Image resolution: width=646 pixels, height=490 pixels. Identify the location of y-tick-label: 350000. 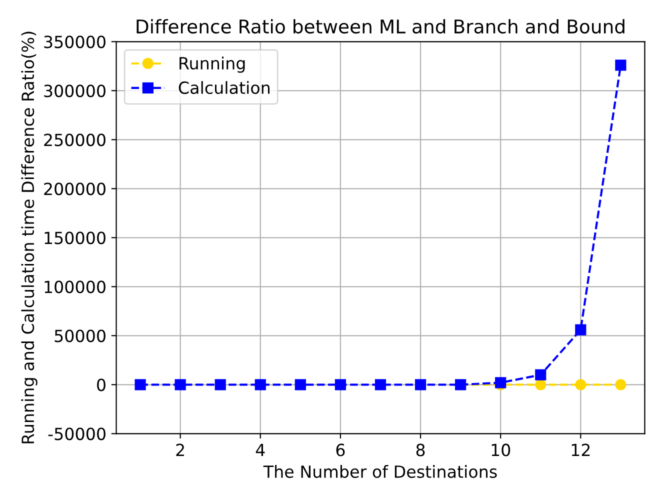
(75, 42).